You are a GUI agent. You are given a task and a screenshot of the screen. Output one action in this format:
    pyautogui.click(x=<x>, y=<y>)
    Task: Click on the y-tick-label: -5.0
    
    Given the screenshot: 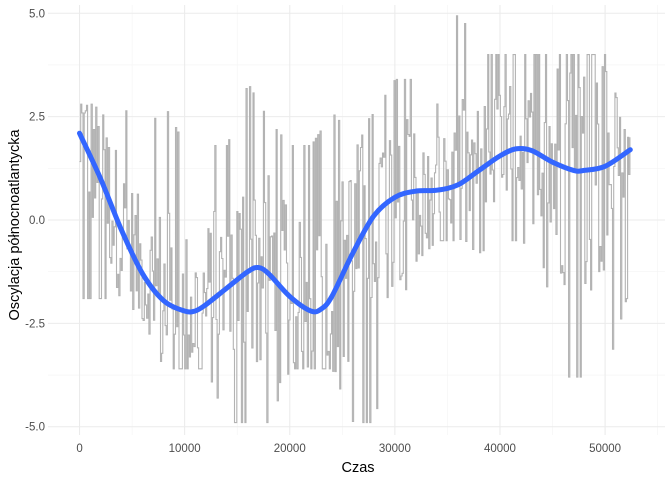 What is the action you would take?
    pyautogui.click(x=35, y=428)
    